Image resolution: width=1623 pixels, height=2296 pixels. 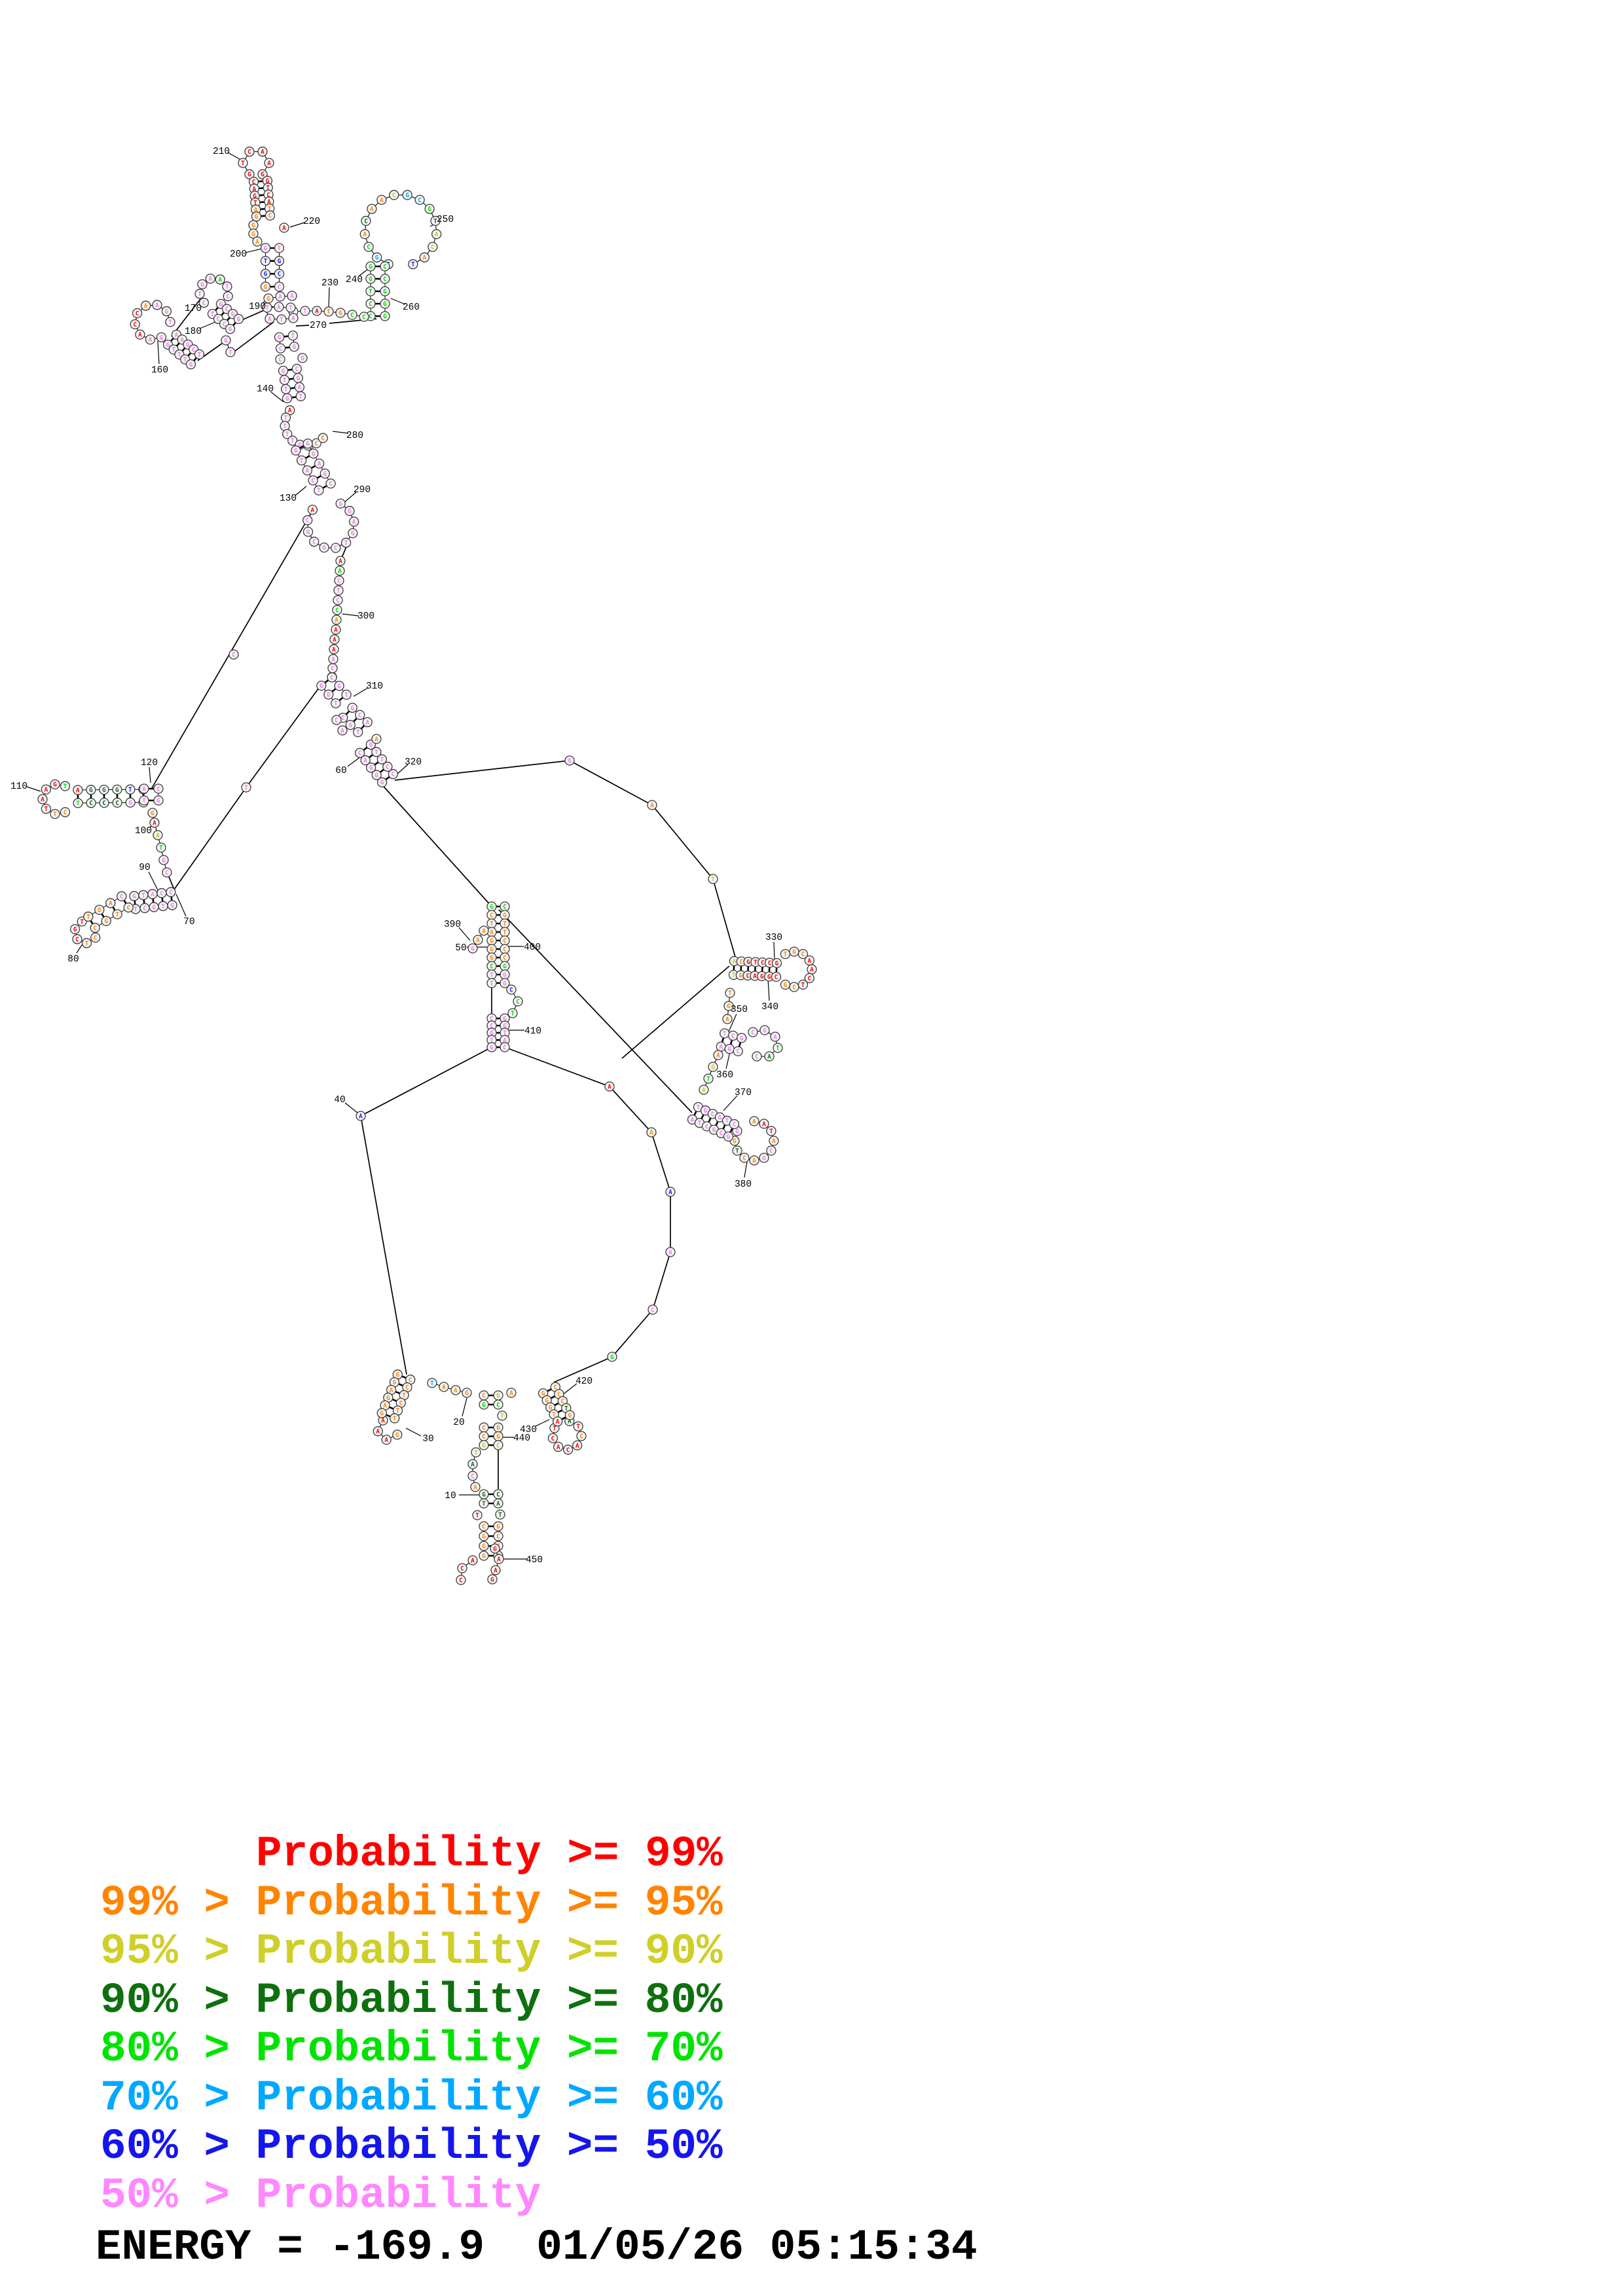 What do you see at coordinates (743, 1093) in the screenshot?
I see `position-label: 370` at bounding box center [743, 1093].